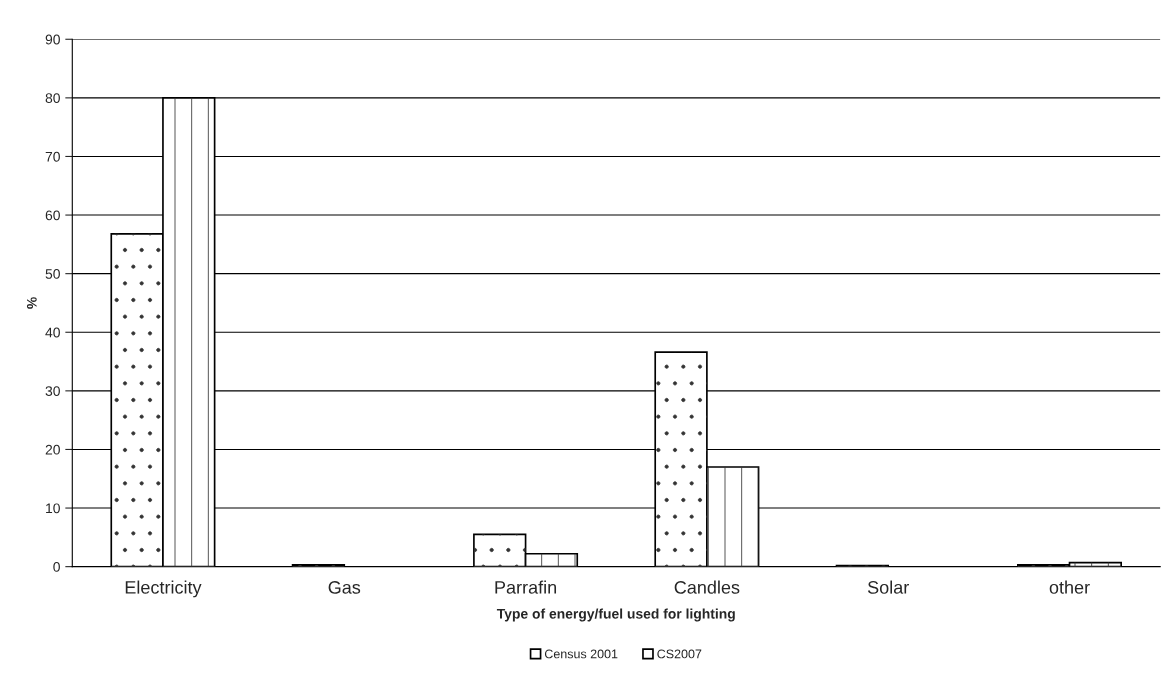 This screenshot has height=677, width=1166. What do you see at coordinates (53, 508) in the screenshot?
I see `y-tick-label: 10` at bounding box center [53, 508].